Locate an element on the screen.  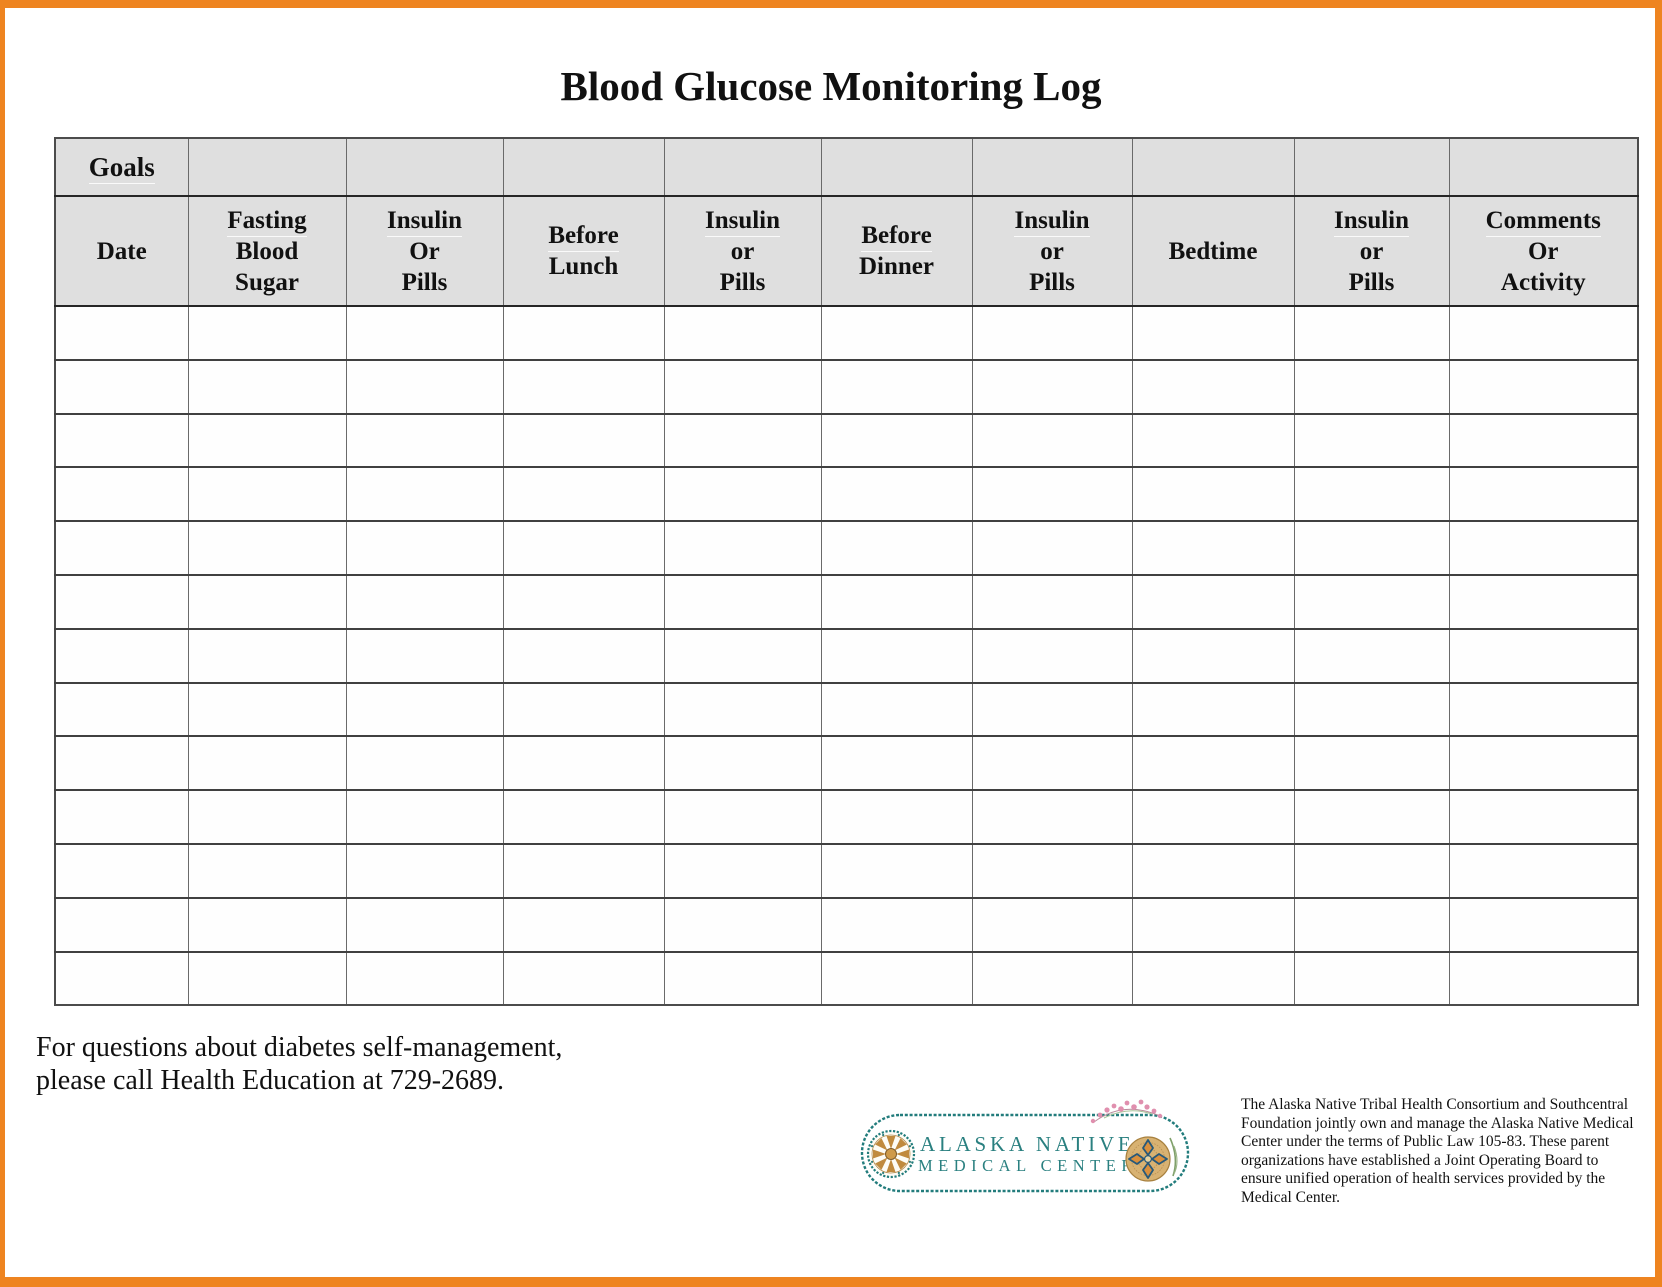
logo-fireweed-flowers-icon is located at coordinates (1134, 1138).